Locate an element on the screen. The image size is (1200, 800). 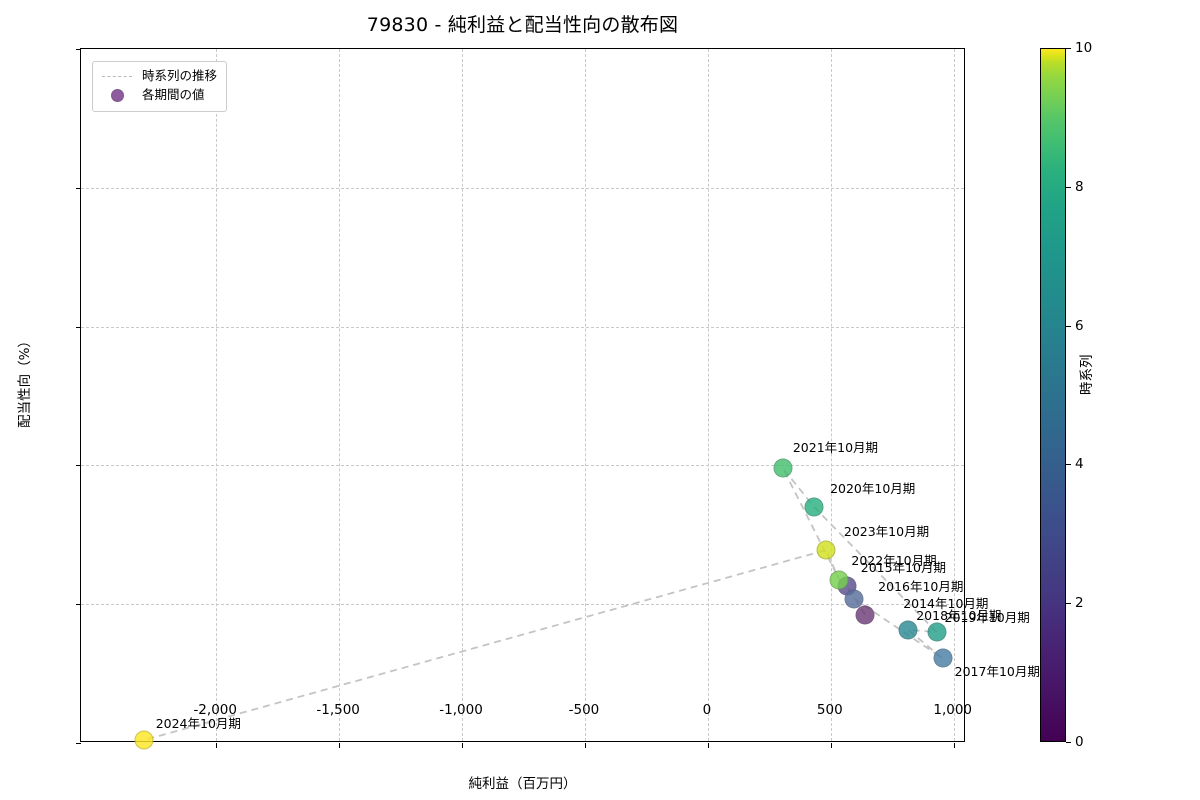
colorbar: 0 2 4 6 8 10 is located at coordinates (1066, 395).